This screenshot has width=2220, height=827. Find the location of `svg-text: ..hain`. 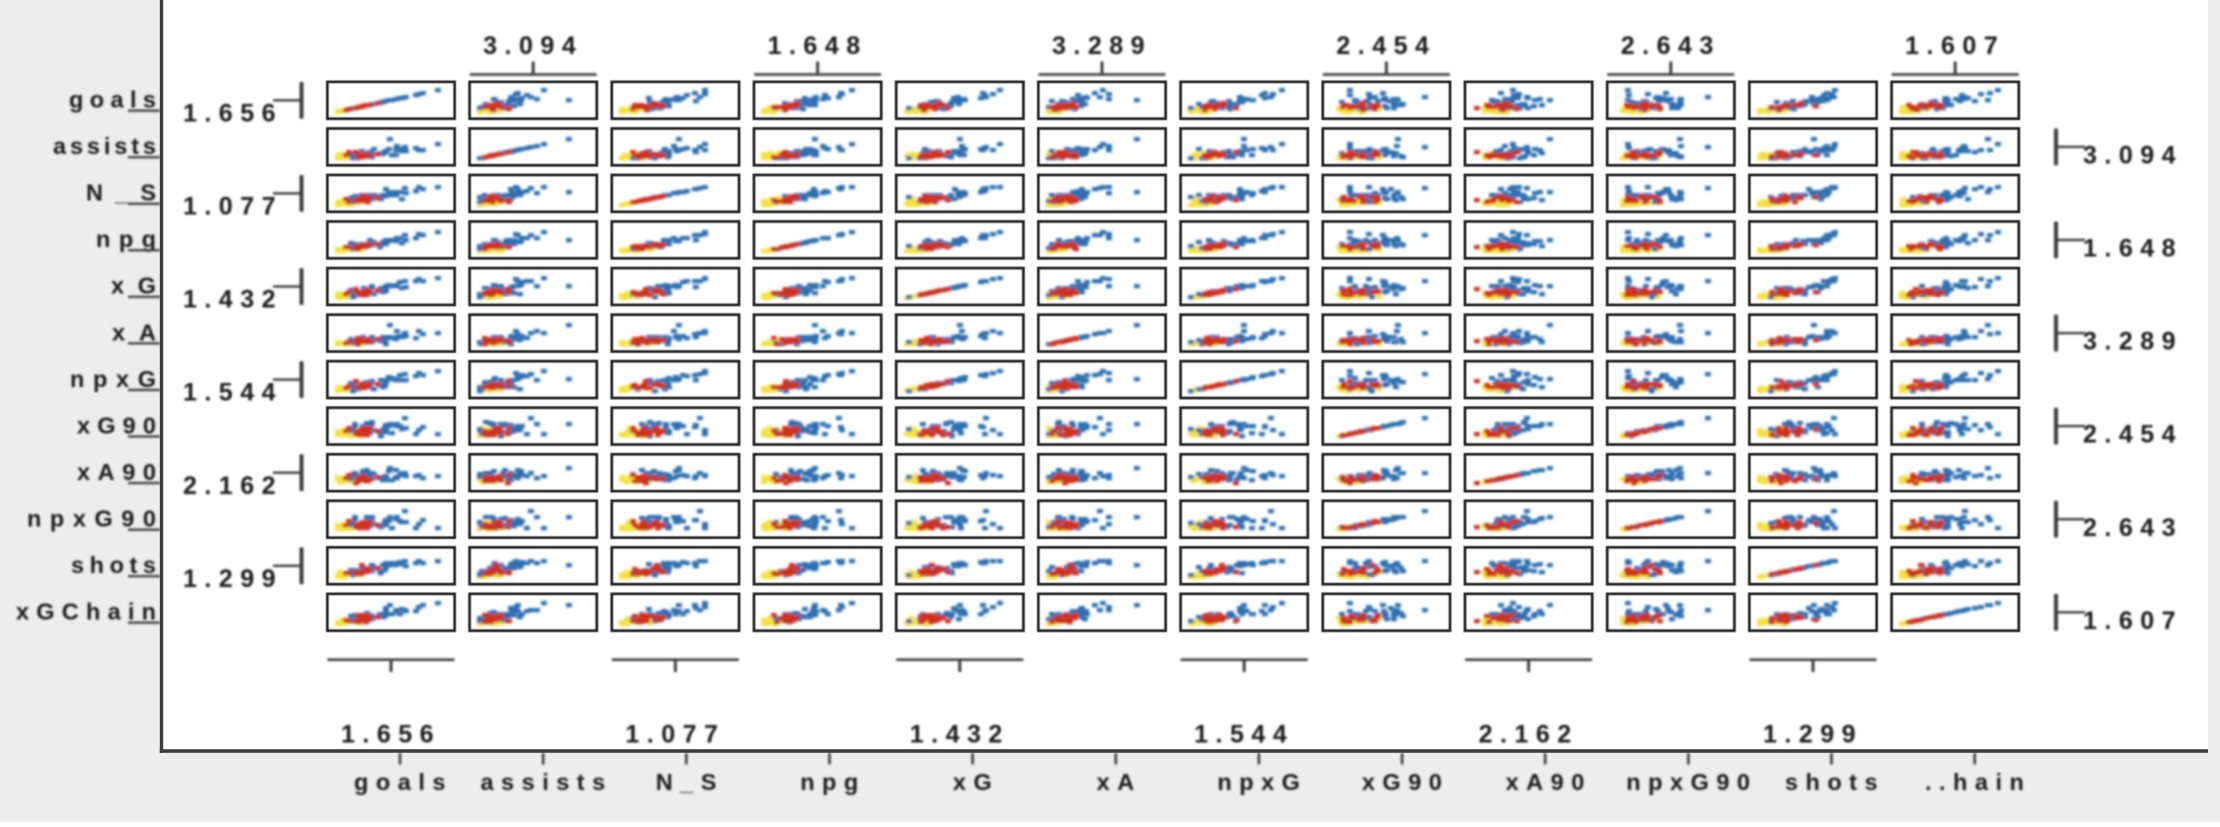

svg-text: ..hain is located at coordinates (1978, 782).